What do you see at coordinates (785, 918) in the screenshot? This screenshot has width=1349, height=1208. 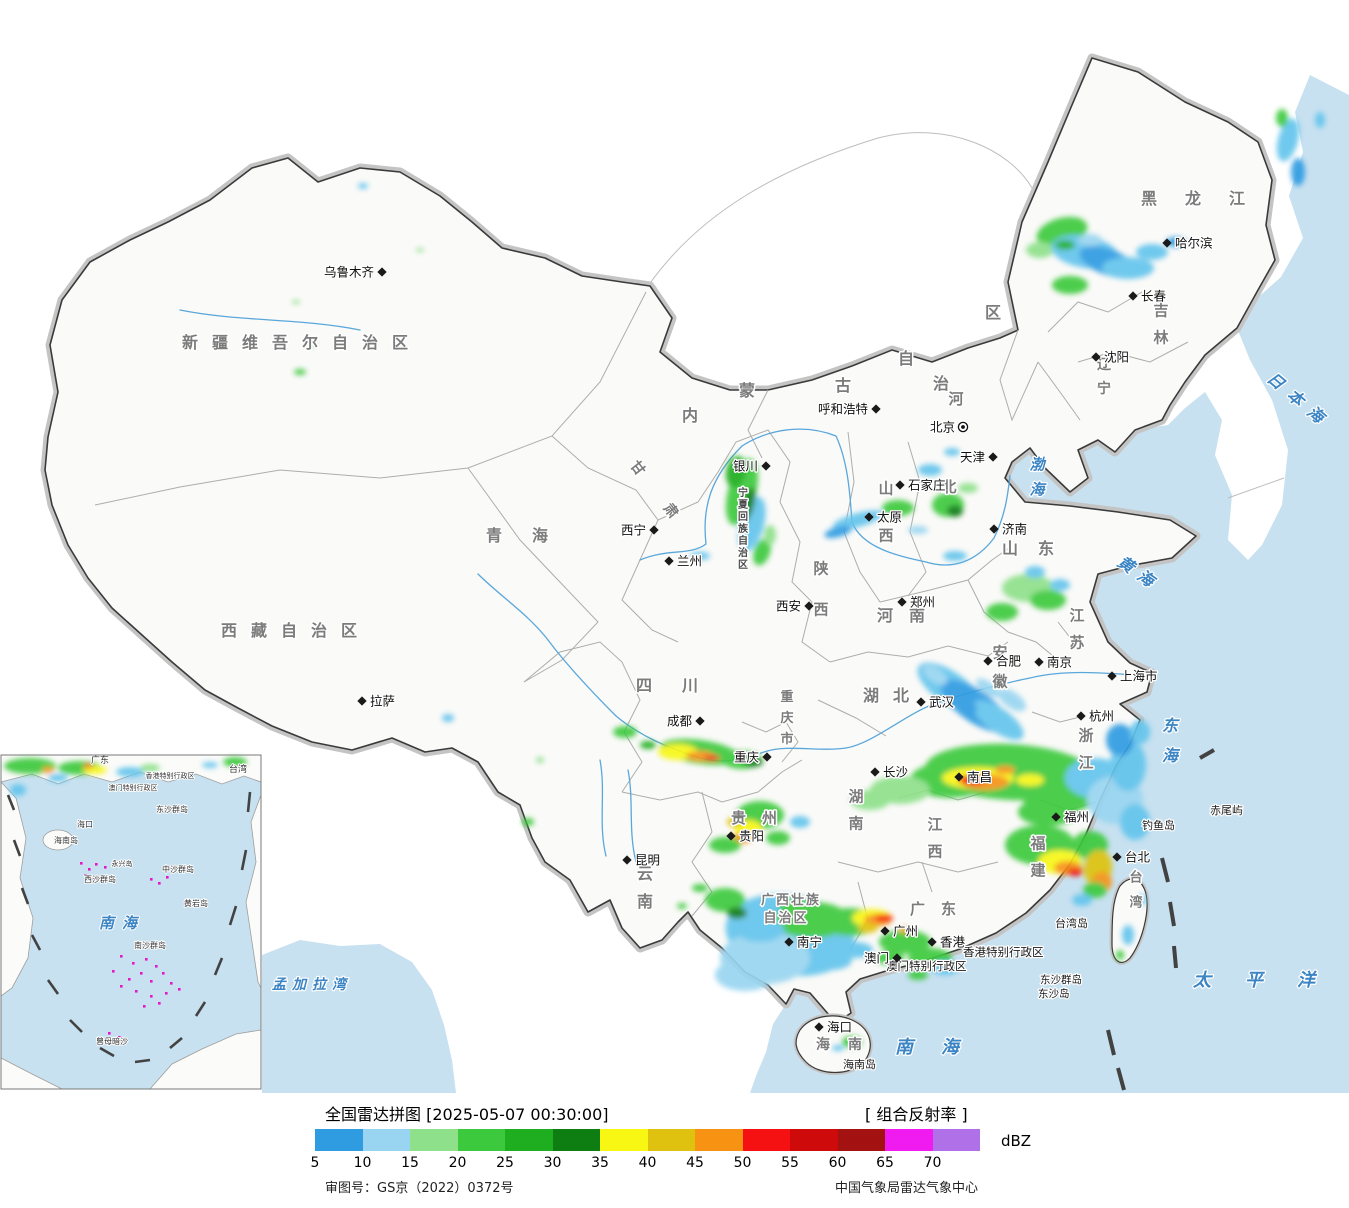 I see `province-label: 自治区` at bounding box center [785, 918].